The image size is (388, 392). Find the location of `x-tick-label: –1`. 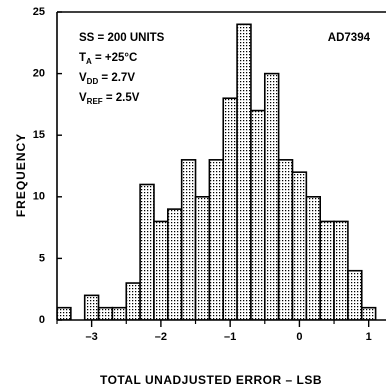

x-tick-label: –1 is located at coordinates (230, 337).